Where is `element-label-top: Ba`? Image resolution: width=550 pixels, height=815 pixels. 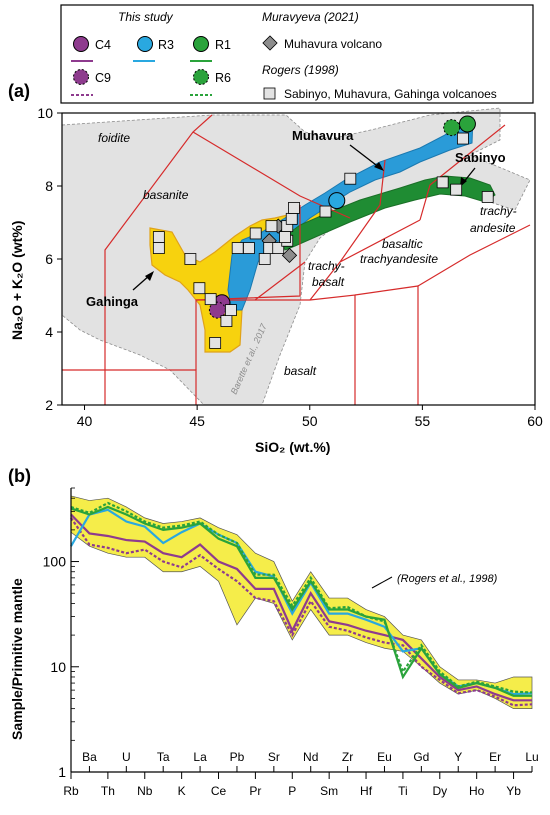 element-label-top: Ba is located at coordinates (89, 757).